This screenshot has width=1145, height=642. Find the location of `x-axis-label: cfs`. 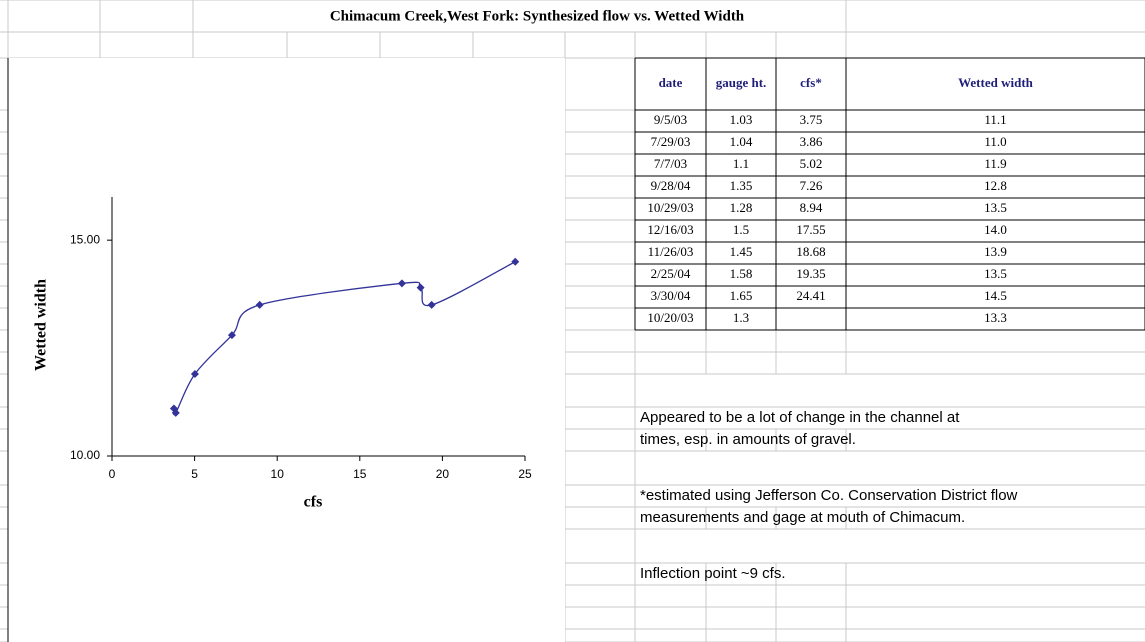

x-axis-label: cfs is located at coordinates (313, 502).